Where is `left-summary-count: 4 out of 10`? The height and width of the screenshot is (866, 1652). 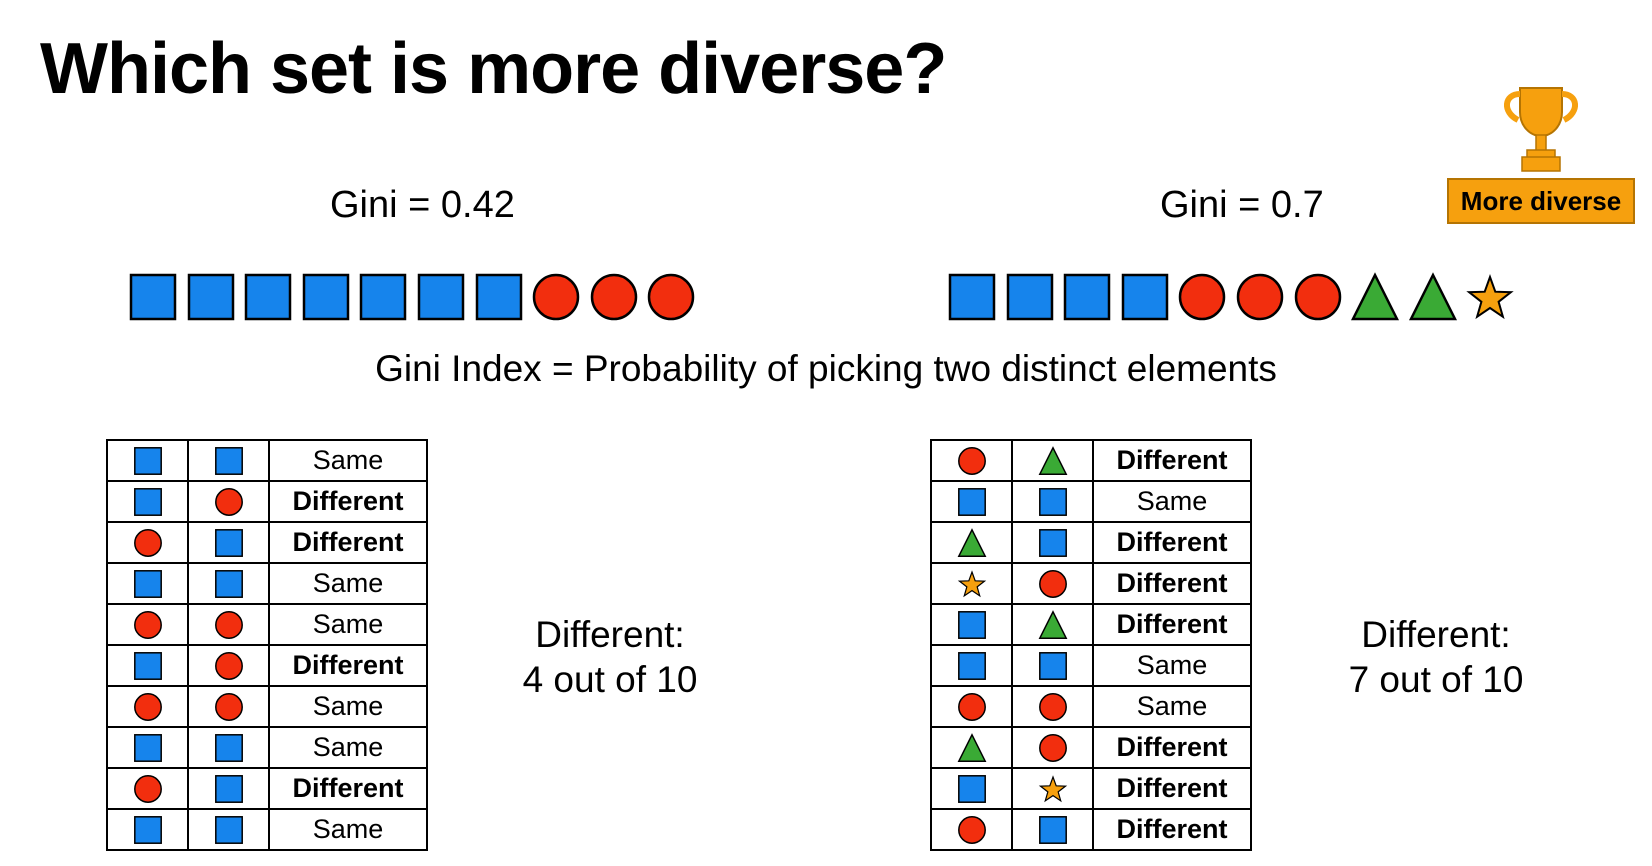
left-summary-count: 4 out of 10 is located at coordinates (610, 679).